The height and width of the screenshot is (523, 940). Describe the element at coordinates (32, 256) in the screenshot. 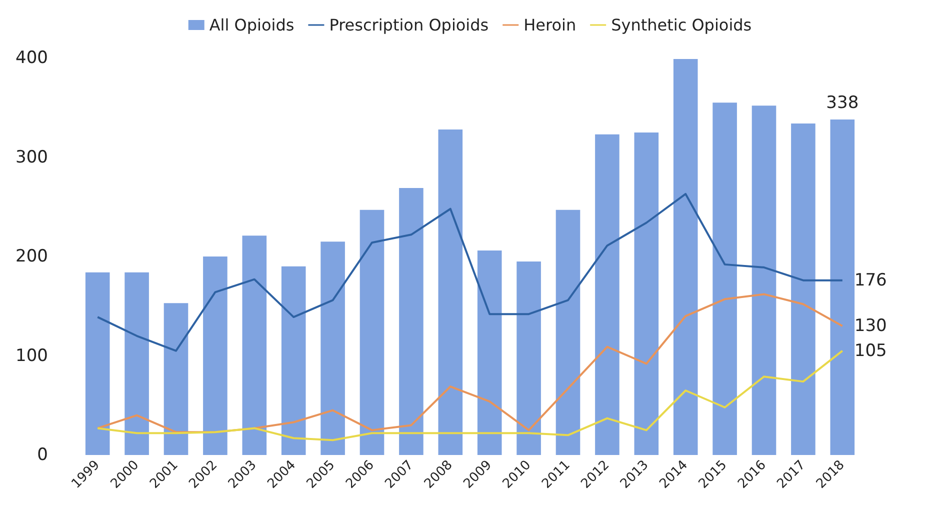

I see `y-tick-label: 200` at that location.